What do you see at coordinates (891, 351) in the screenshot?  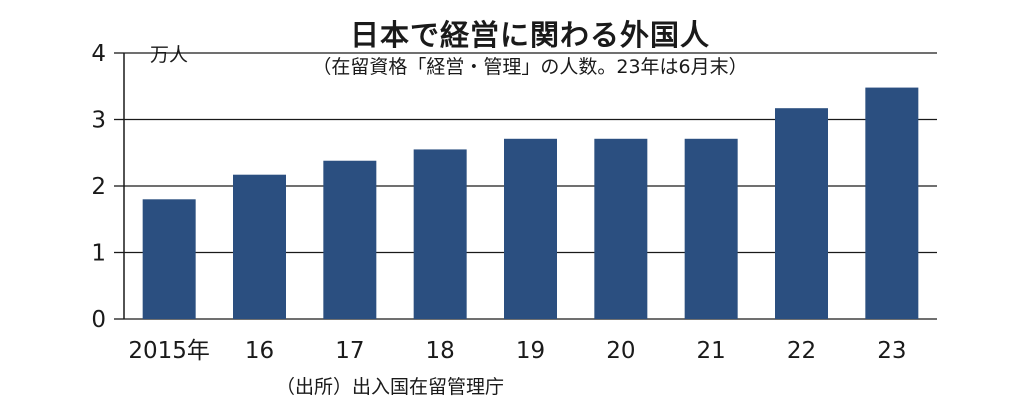 I see `x-tick-label: 23` at bounding box center [891, 351].